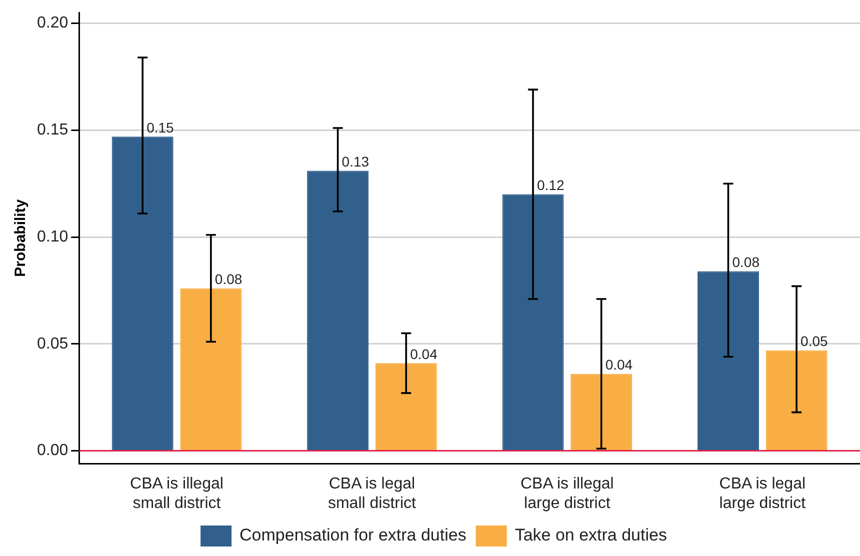 Image resolution: width=860 pixels, height=556 pixels. What do you see at coordinates (550, 185) in the screenshot?
I see `data-label: 0.12` at bounding box center [550, 185].